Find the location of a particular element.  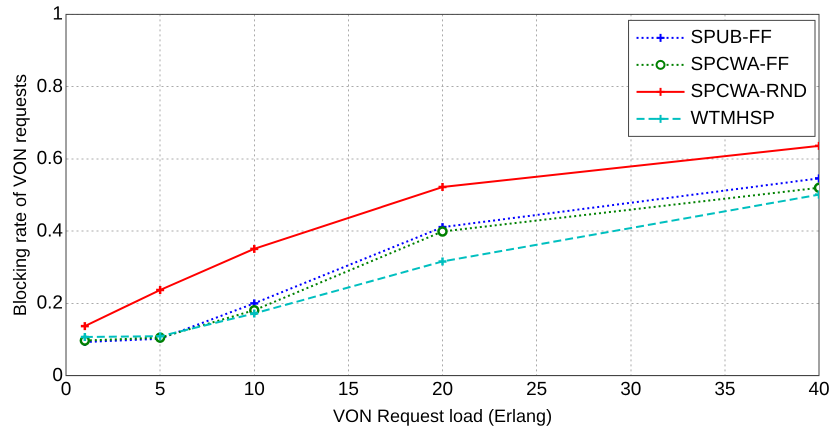

legend-label: WTMHSP is located at coordinates (732, 119).